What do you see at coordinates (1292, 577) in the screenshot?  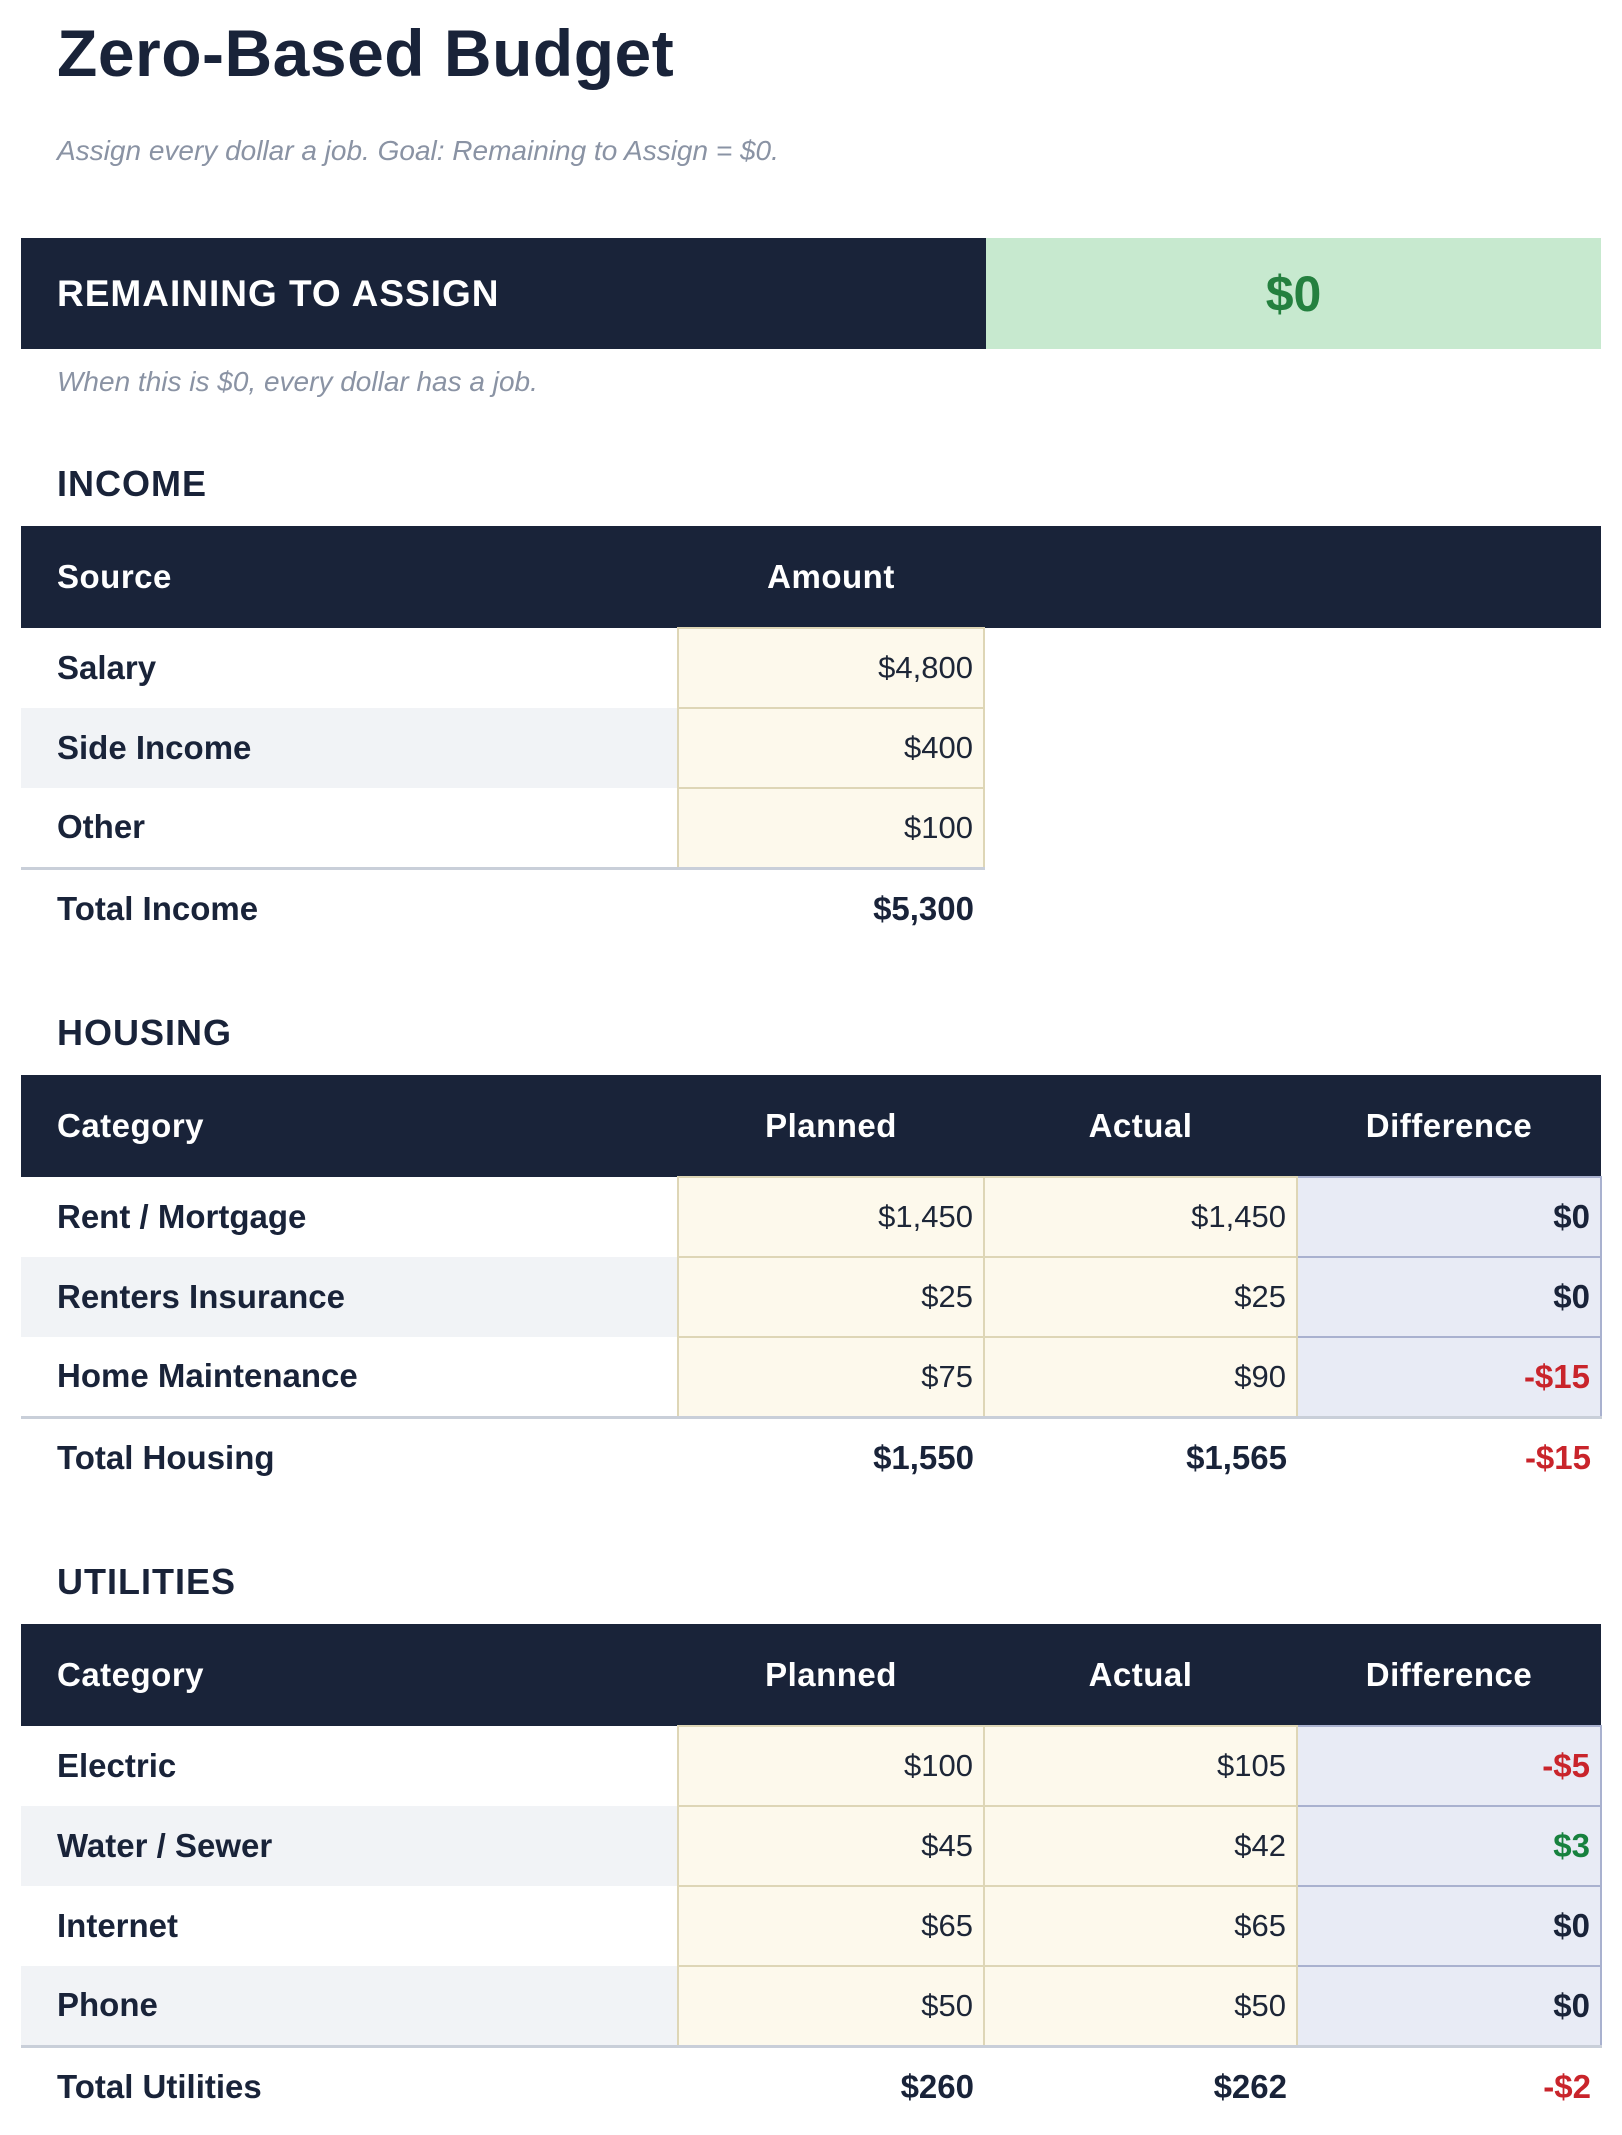 I see `column-header-filler` at bounding box center [1292, 577].